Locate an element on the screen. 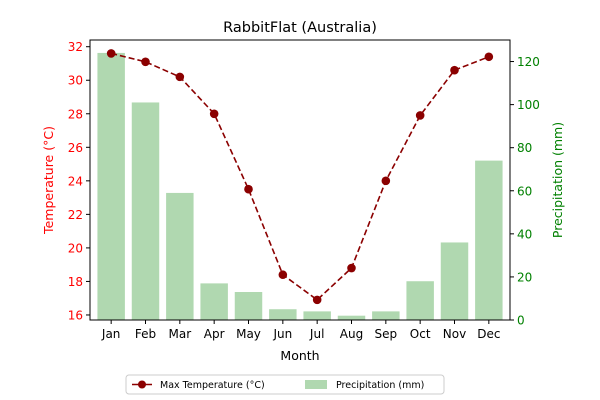 The height and width of the screenshot is (400, 600). precip-bar-sep is located at coordinates (386, 315).